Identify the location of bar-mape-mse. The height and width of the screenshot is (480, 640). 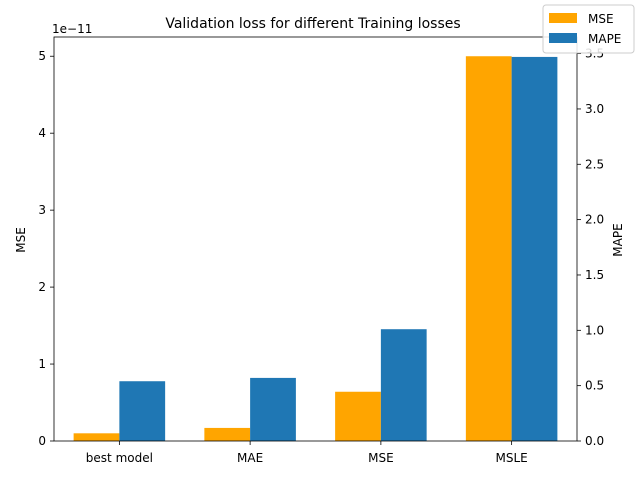
(403, 385).